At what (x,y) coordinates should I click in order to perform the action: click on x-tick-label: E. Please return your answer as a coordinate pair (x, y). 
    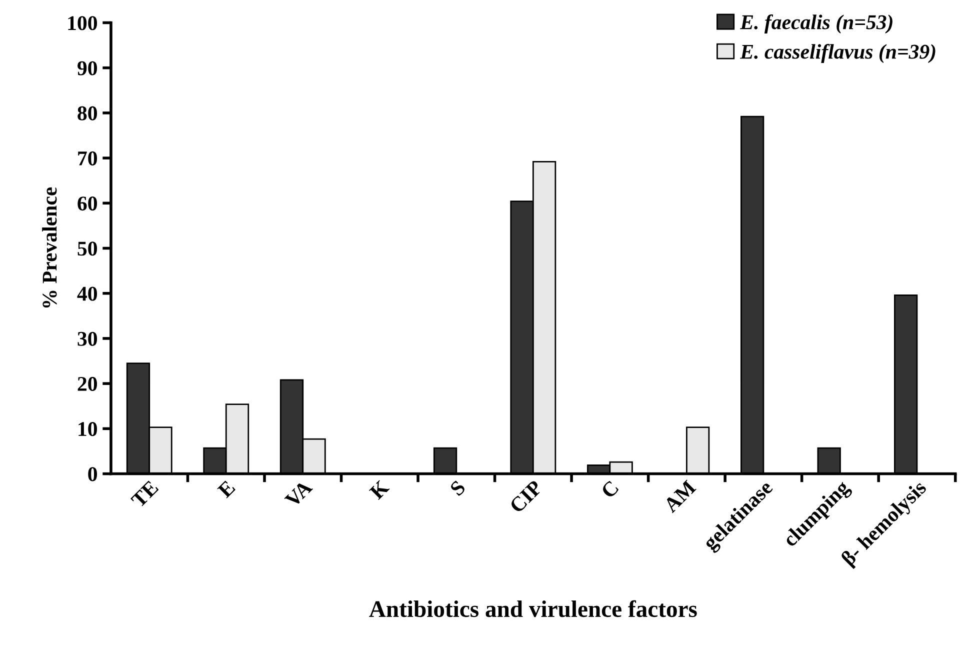
    Looking at the image, I should click on (226, 489).